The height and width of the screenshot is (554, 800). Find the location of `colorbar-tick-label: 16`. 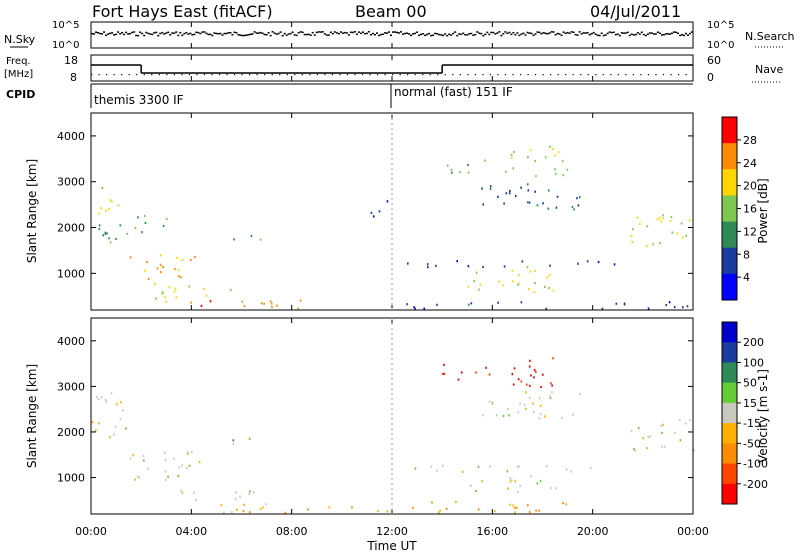

colorbar-tick-label: 16 is located at coordinates (750, 209).